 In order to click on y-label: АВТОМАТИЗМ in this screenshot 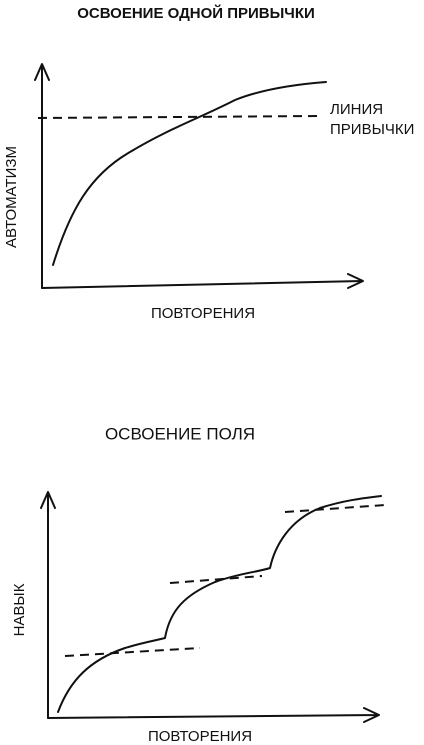, I will do `click(11, 197)`.